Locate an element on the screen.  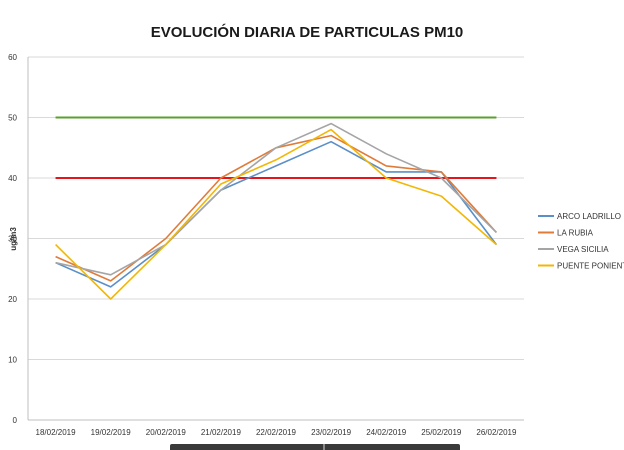
chart-title: EVOLUCIÓN DIARIA DE PARTICULAS PM10 is located at coordinates (307, 32).